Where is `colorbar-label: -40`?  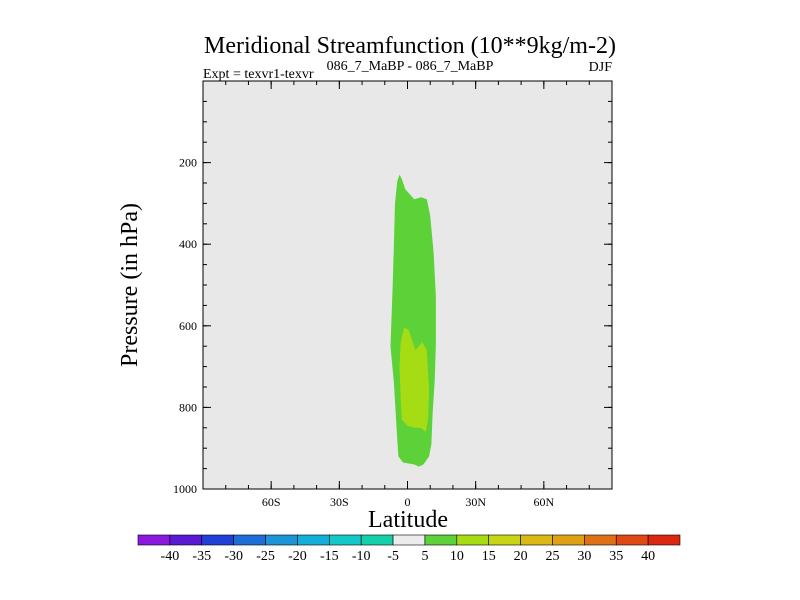
colorbar-label: -40 is located at coordinates (170, 556).